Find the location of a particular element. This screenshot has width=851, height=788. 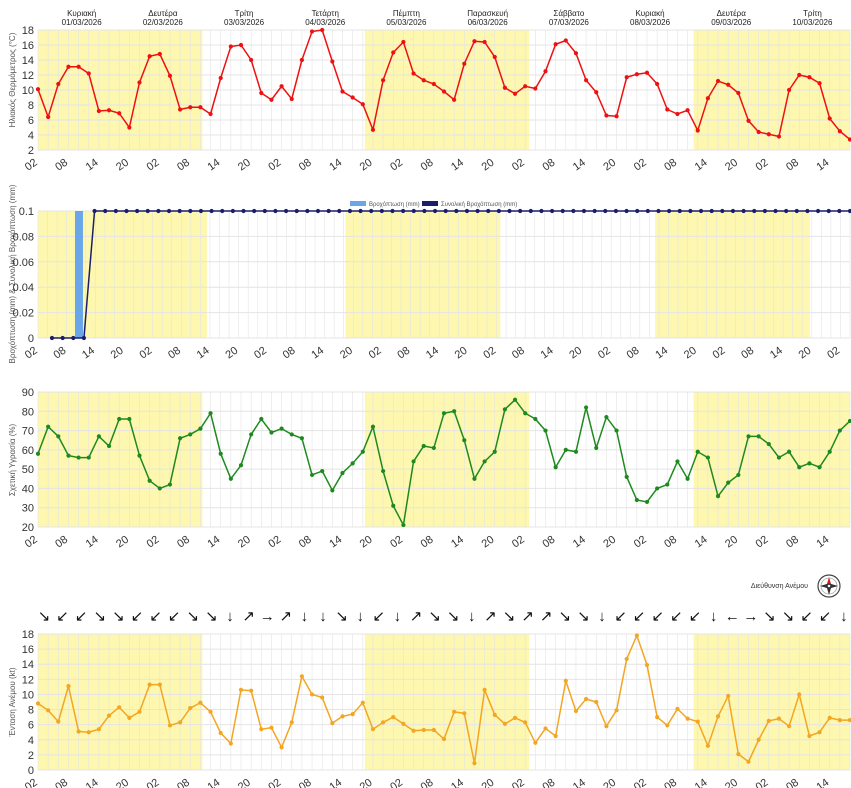

humidity-x-tick-label: 02 is located at coordinates (396, 542).